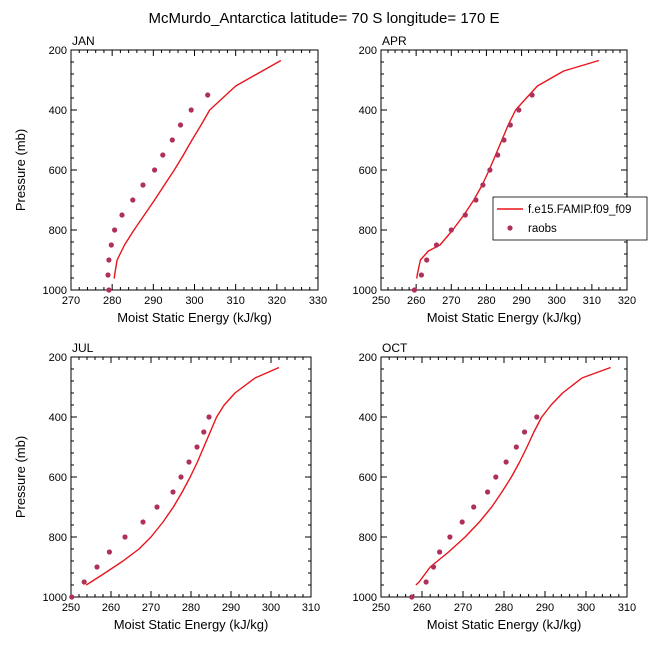 This screenshot has height=648, width=648. Describe the element at coordinates (570, 218) in the screenshot. I see `legend-box` at that location.